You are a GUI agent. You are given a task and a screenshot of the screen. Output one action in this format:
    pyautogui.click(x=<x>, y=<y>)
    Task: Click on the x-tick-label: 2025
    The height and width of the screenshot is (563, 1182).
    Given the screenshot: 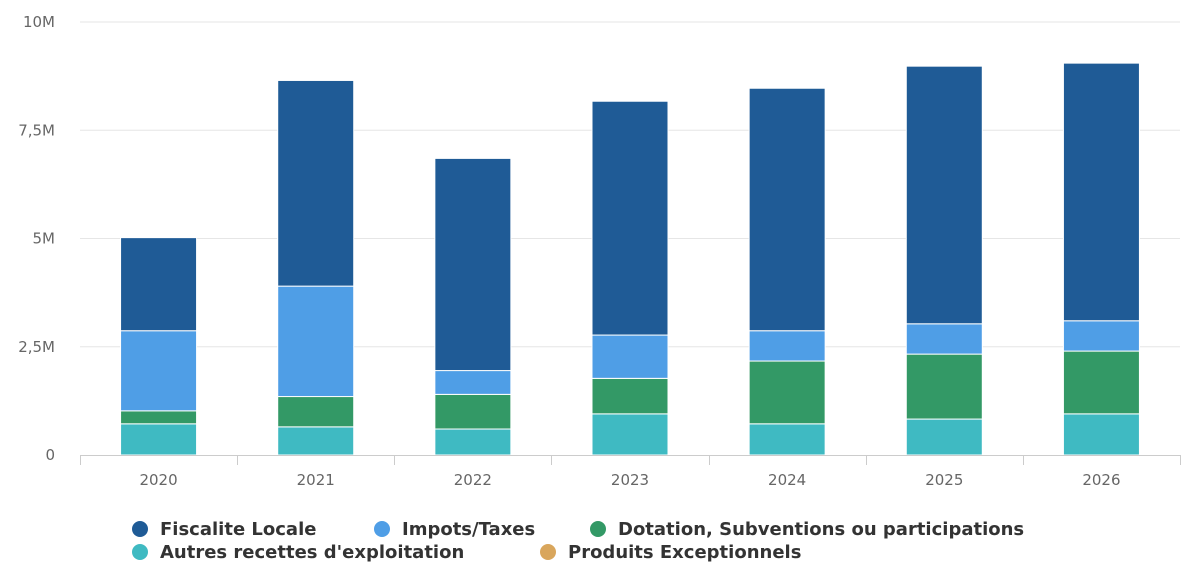 What is the action you would take?
    pyautogui.click(x=944, y=480)
    